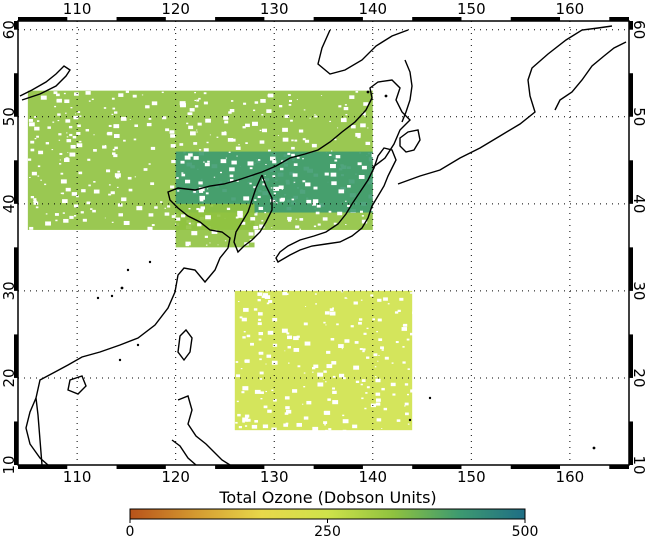  I want to click on hokkaido-coastline, so click(410, 141).